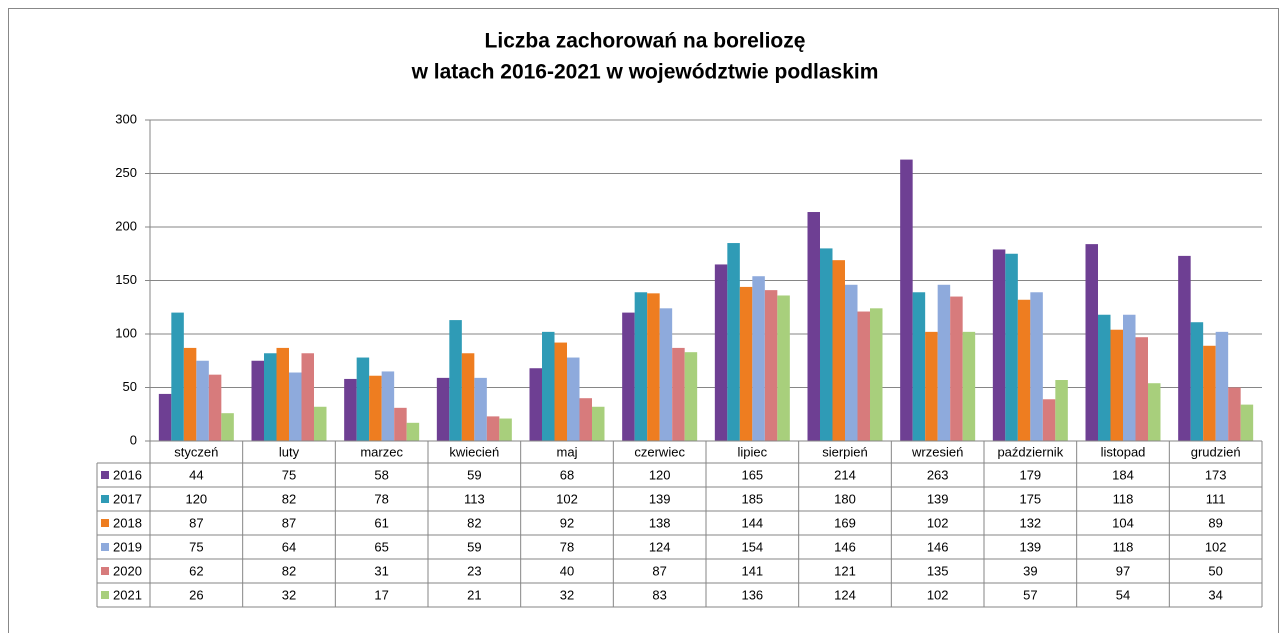  I want to click on table-cell: 50, so click(1215, 570).